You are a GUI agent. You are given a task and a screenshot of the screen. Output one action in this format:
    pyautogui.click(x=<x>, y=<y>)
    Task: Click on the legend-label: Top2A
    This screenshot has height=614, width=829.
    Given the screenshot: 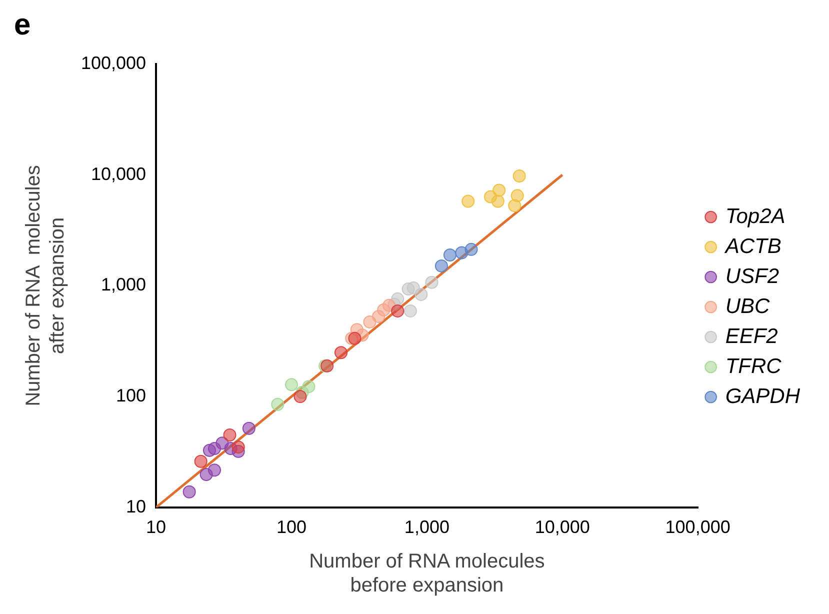 What is the action you would take?
    pyautogui.click(x=755, y=216)
    